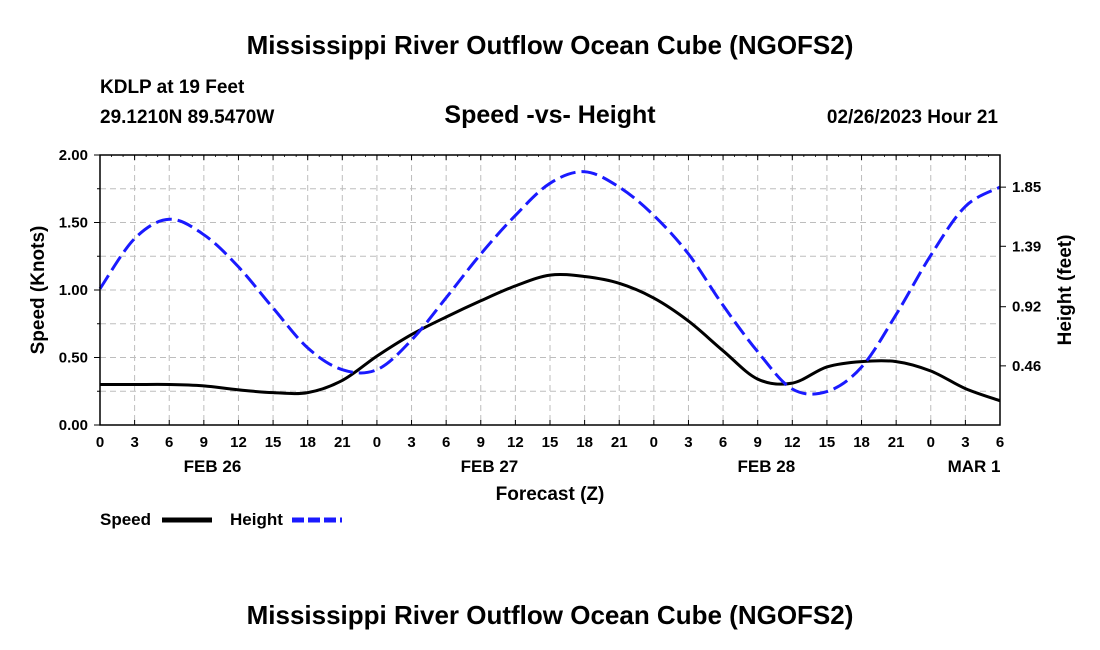  What do you see at coordinates (213, 466) in the screenshot?
I see `date-label: FEB 26` at bounding box center [213, 466].